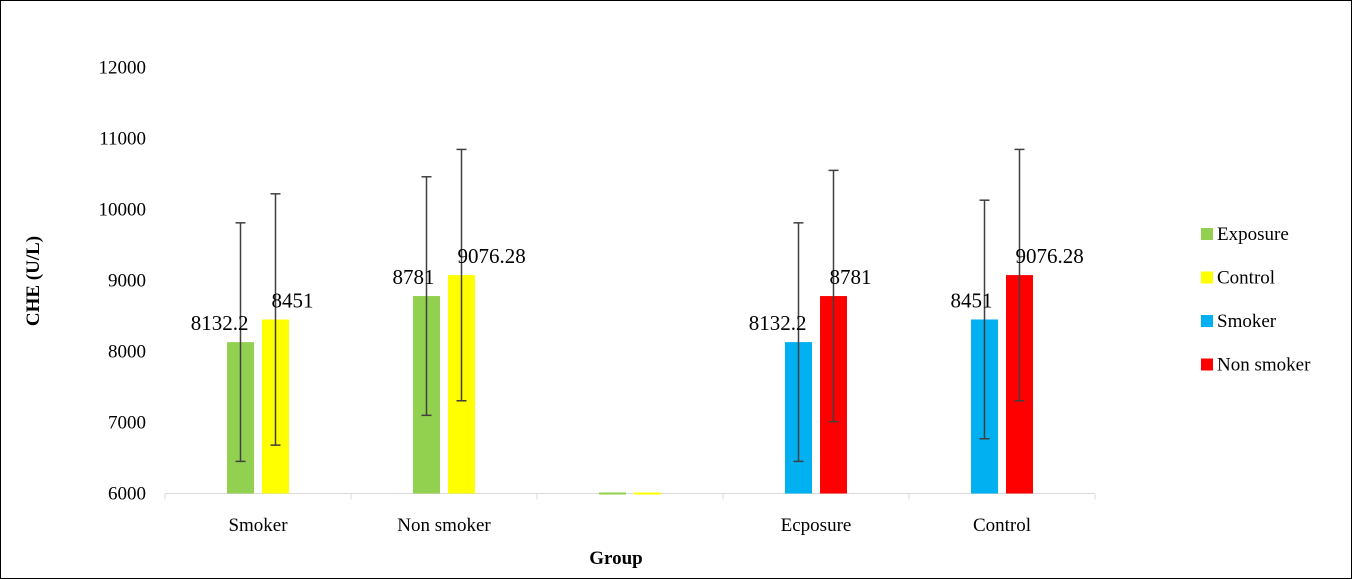  Describe the element at coordinates (1246, 278) in the screenshot. I see `legend-label: Control` at that location.